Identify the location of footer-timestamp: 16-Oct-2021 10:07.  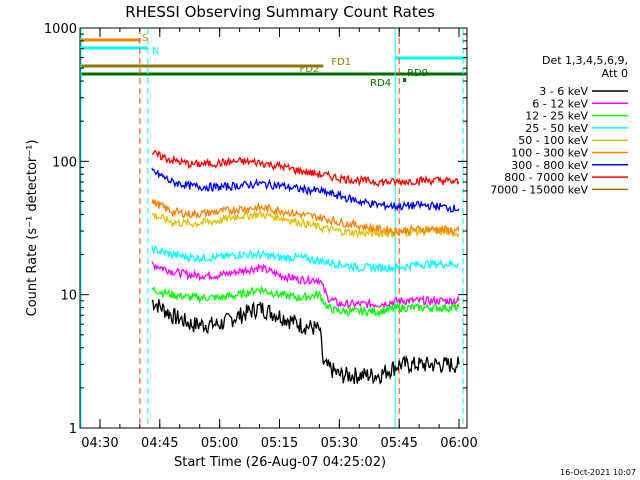
(598, 472).